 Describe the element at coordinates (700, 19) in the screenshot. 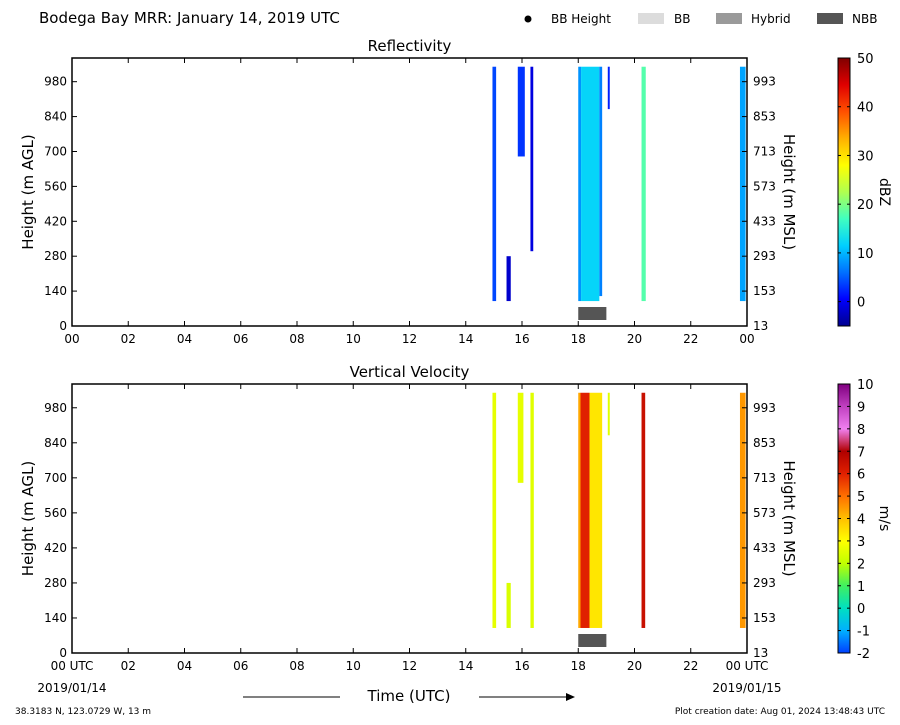

I see `legend: BB Height BB Hybrid NBB` at that location.